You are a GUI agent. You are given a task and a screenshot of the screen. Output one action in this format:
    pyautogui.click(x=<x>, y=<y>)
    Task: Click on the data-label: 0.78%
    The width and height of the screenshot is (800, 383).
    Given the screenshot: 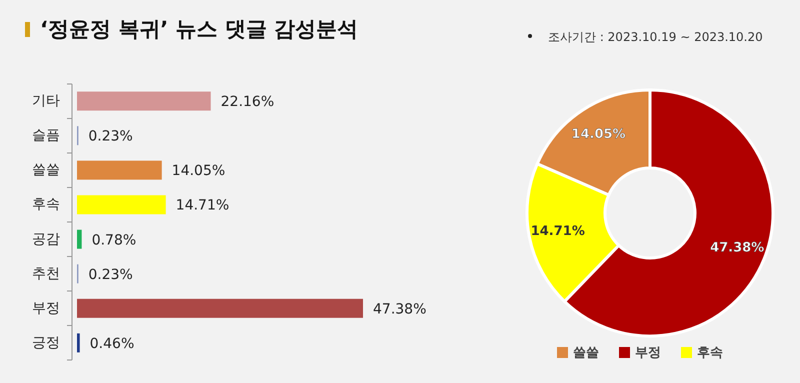 What is the action you would take?
    pyautogui.click(x=114, y=240)
    